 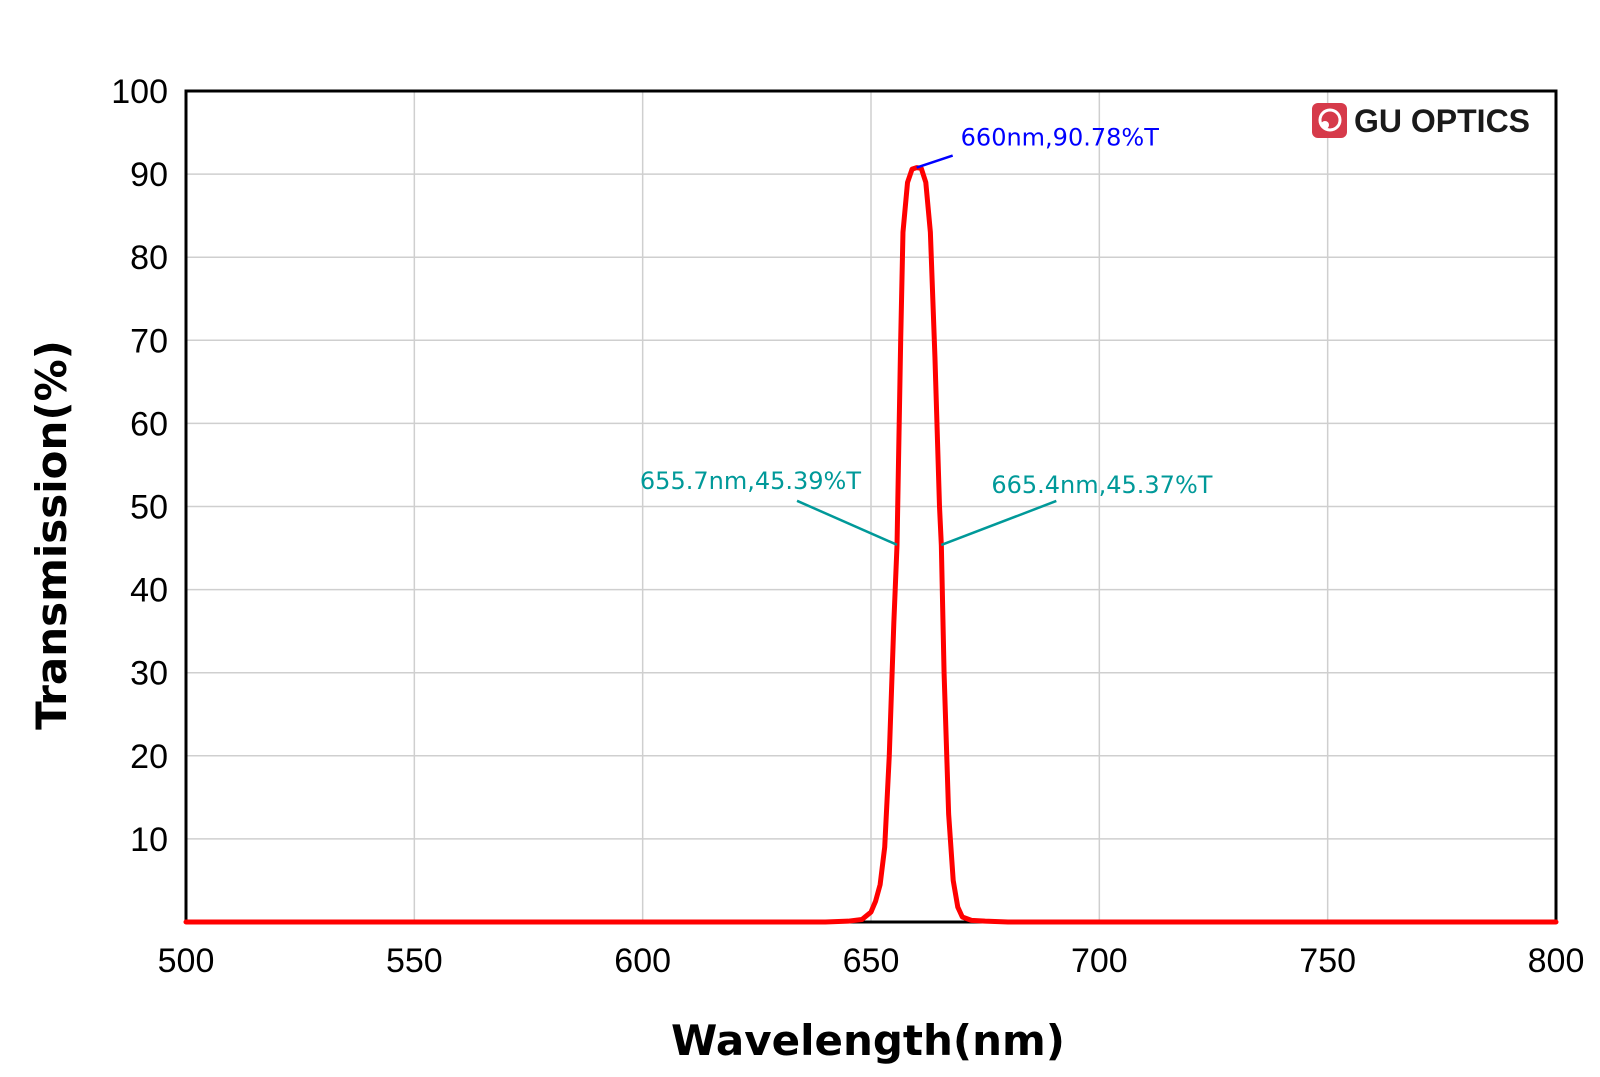 What do you see at coordinates (149, 591) in the screenshot?
I see `y-tick-label: 40` at bounding box center [149, 591].